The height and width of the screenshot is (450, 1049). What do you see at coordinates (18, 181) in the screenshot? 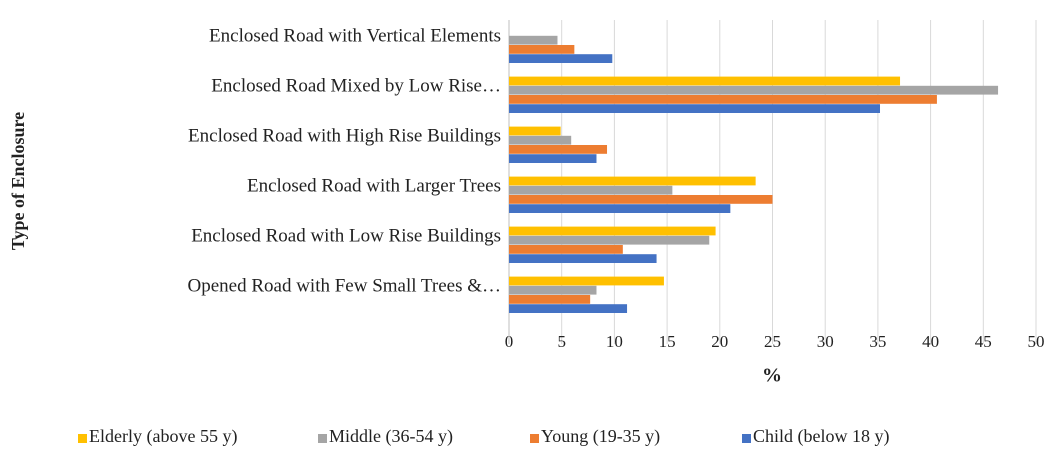
I see `y-axis-label: Type of Enclosure` at bounding box center [18, 181].